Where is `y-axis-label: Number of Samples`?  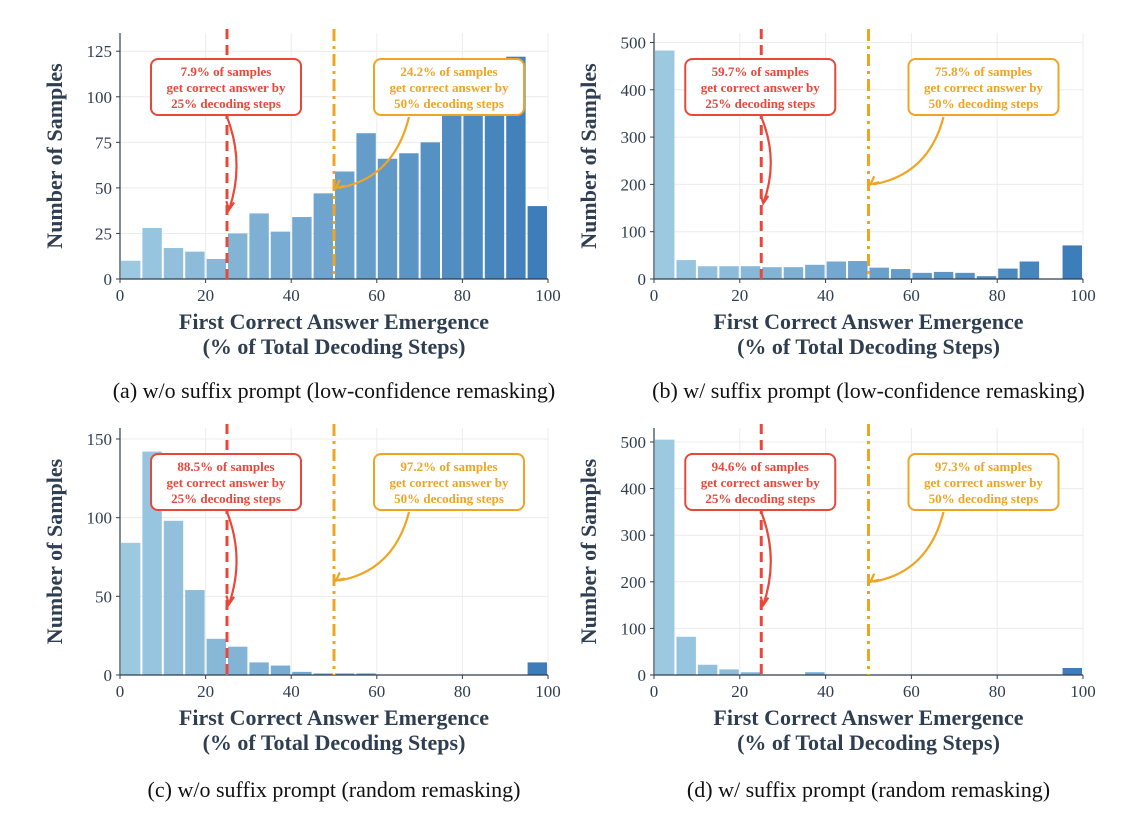
y-axis-label: Number of Samples is located at coordinates (588, 156).